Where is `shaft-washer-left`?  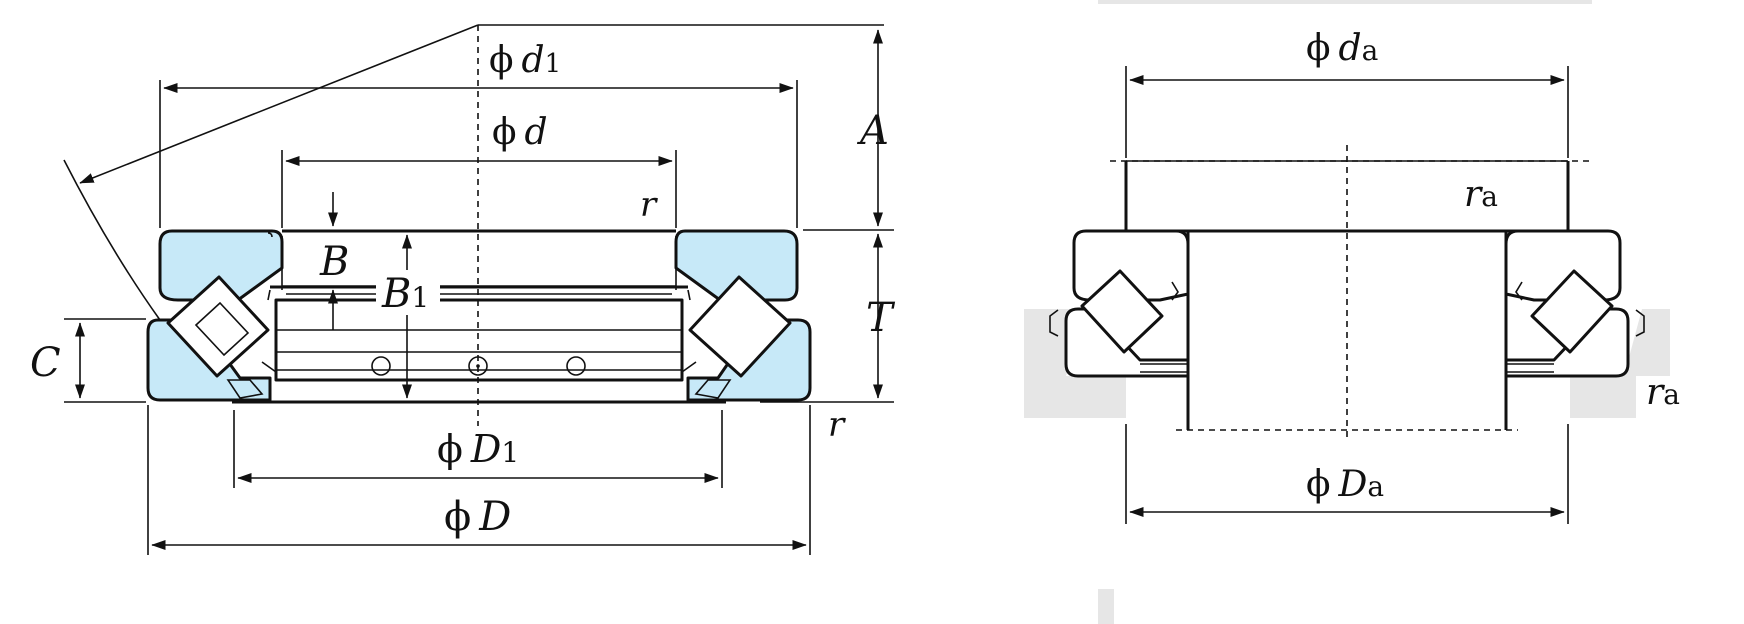
shaft-washer-left is located at coordinates (221, 265).